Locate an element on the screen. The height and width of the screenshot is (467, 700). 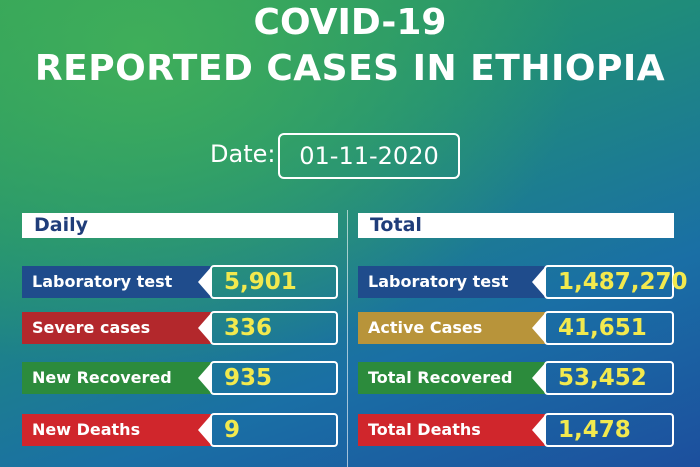
divider is located at coordinates (347, 338).